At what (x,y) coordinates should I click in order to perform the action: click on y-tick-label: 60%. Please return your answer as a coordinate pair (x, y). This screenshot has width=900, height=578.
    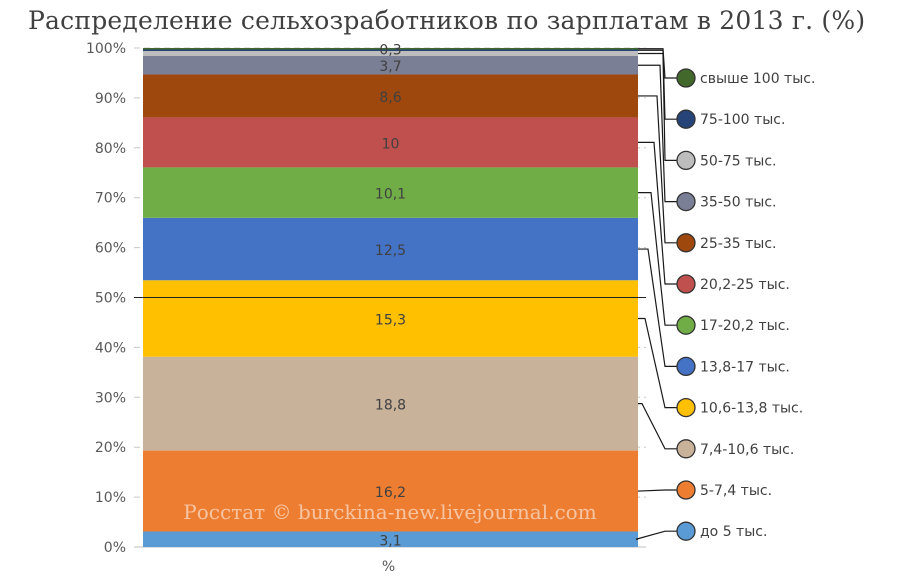
    Looking at the image, I should click on (110, 249).